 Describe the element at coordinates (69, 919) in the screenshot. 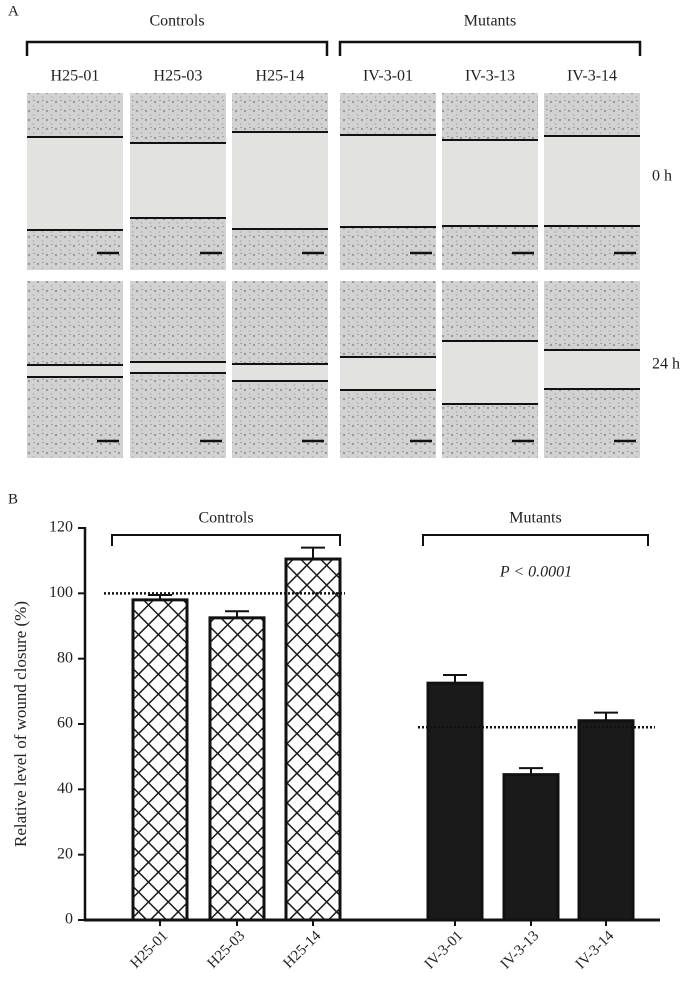

I see `y-tick-label: 0` at that location.